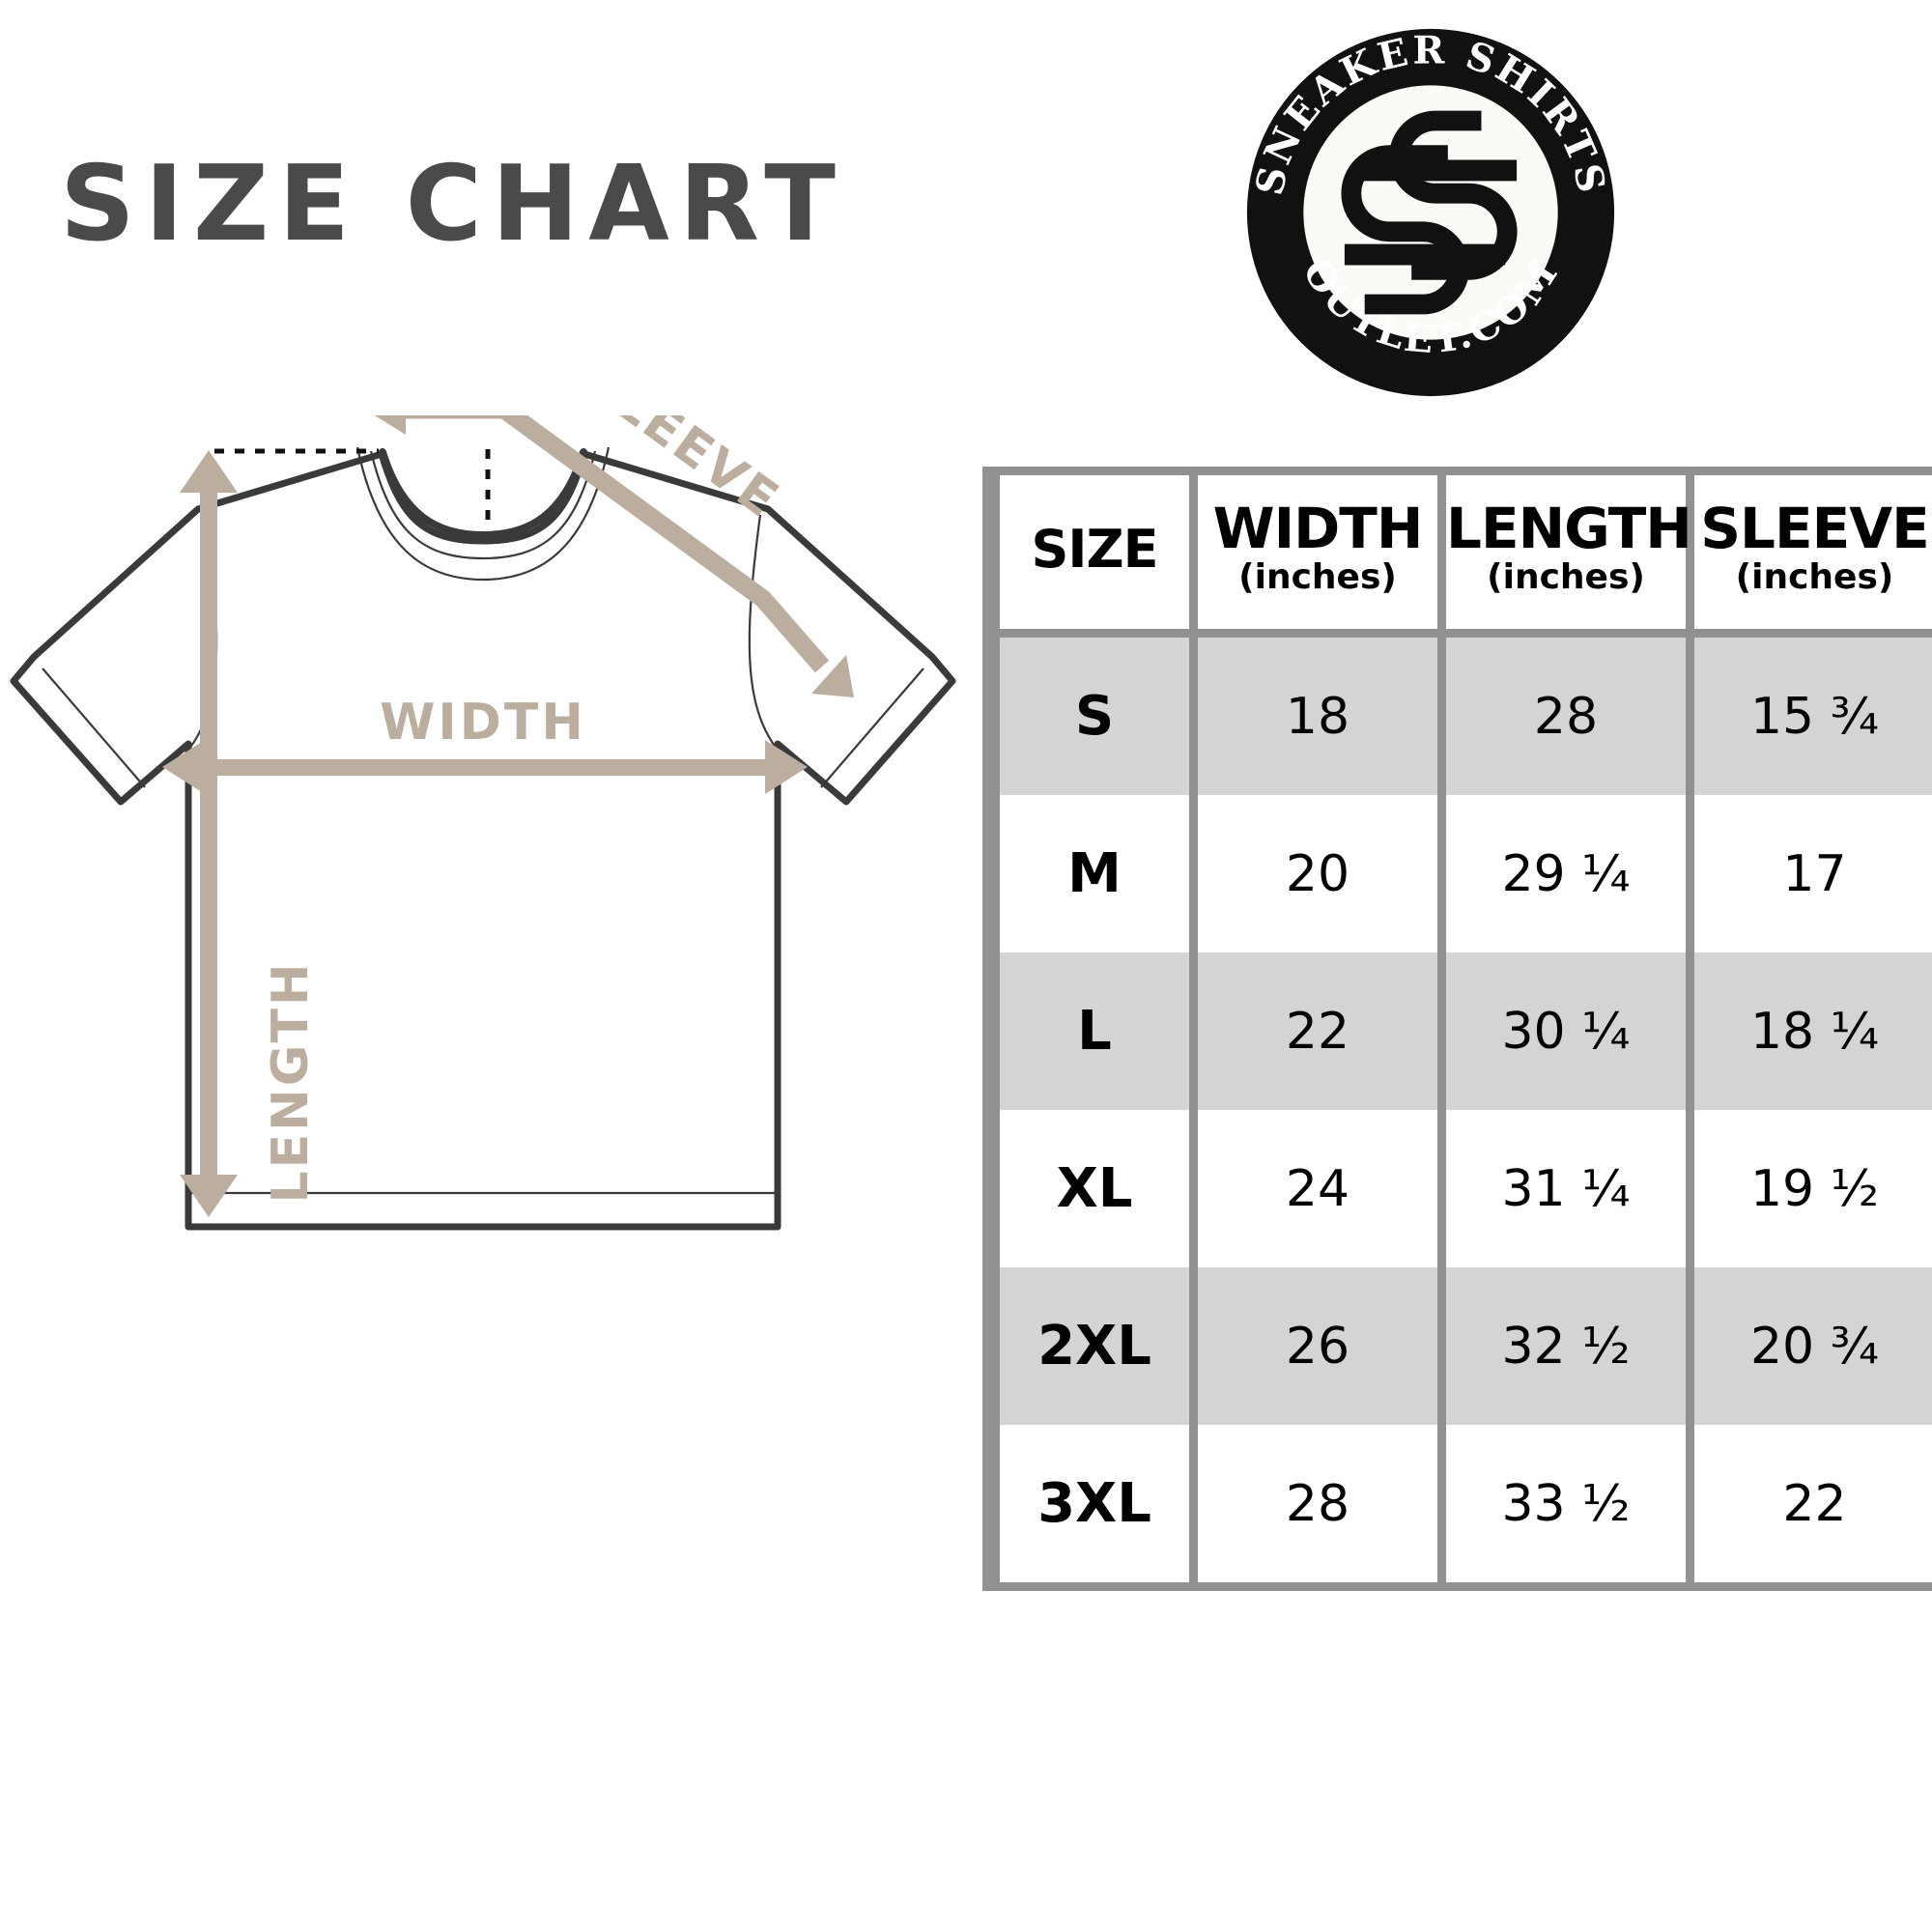 The image size is (1932, 1932). What do you see at coordinates (1317, 1503) in the screenshot?
I see `cell-width: 28` at bounding box center [1317, 1503].